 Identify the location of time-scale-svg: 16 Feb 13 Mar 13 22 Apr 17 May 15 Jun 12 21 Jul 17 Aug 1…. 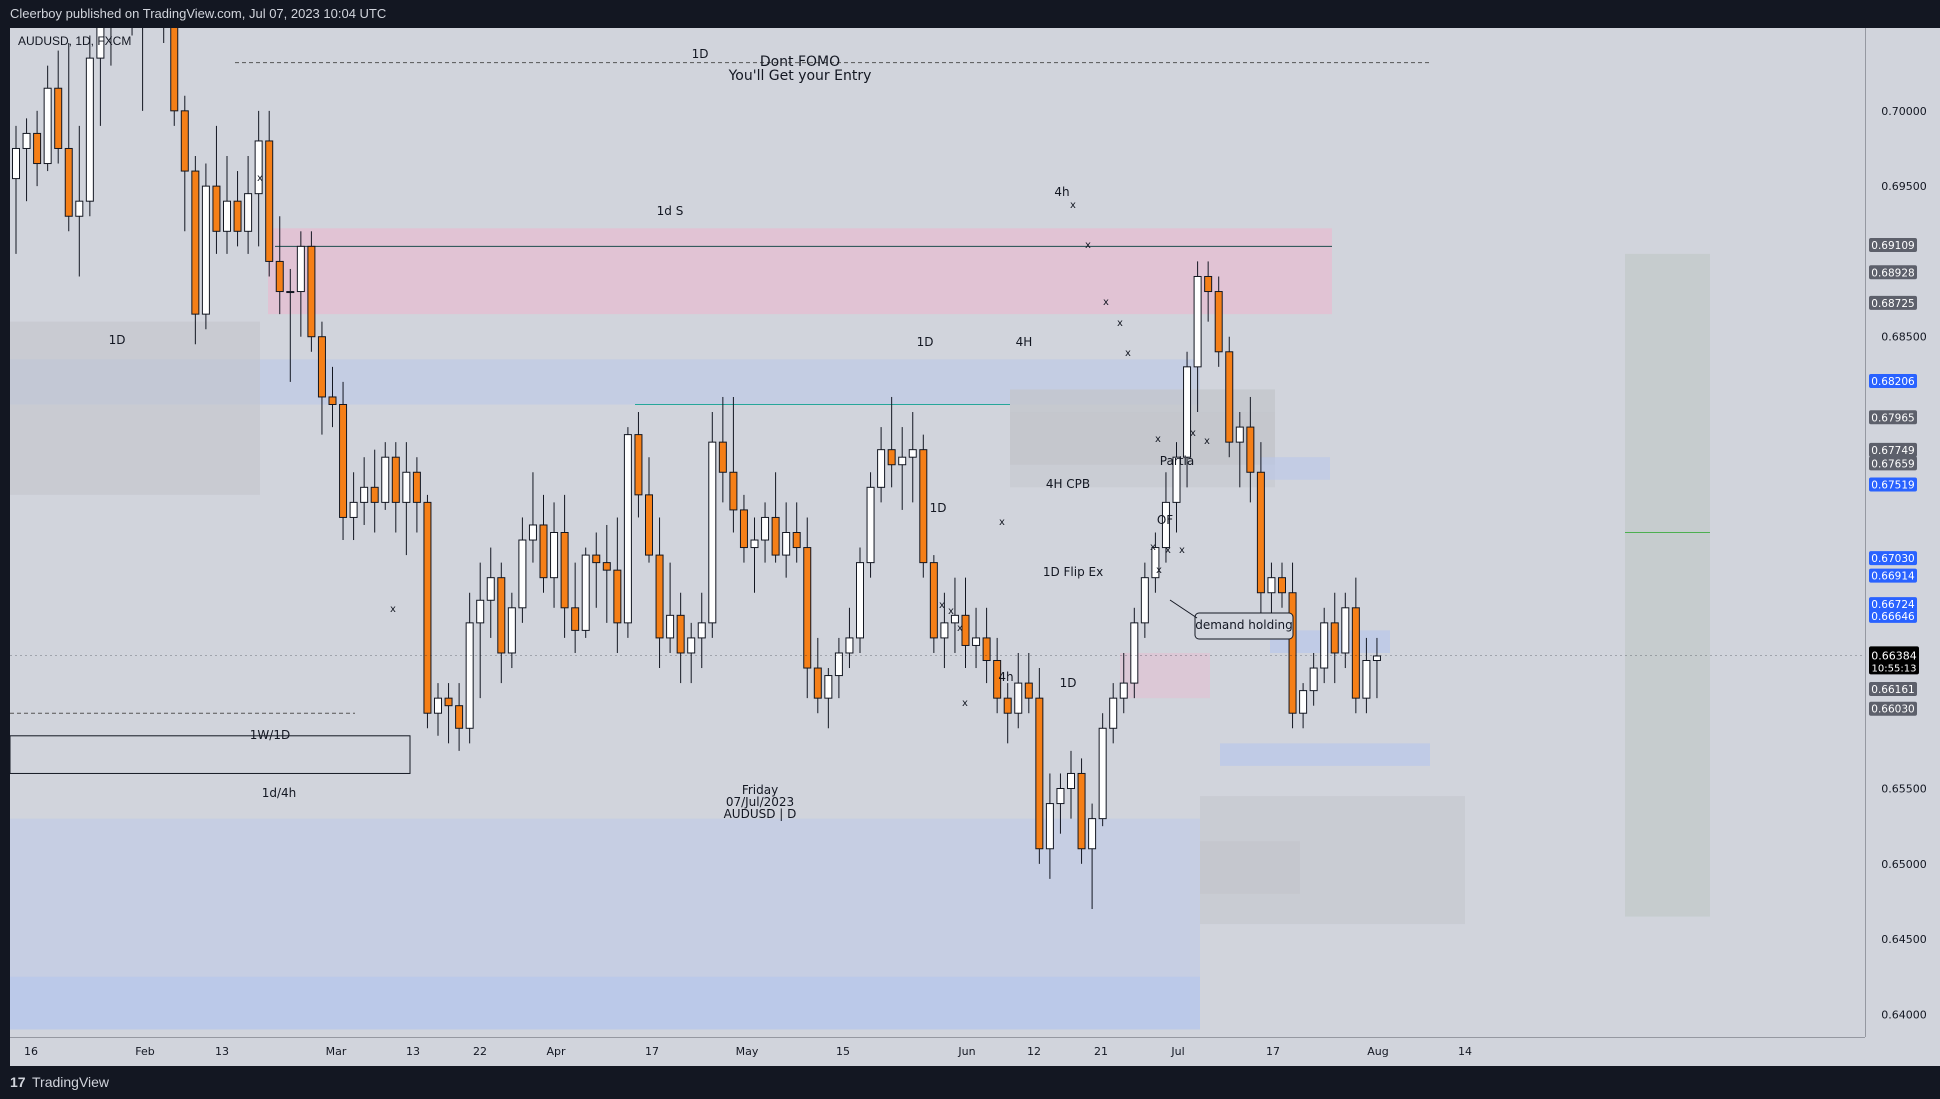
(937, 1052).